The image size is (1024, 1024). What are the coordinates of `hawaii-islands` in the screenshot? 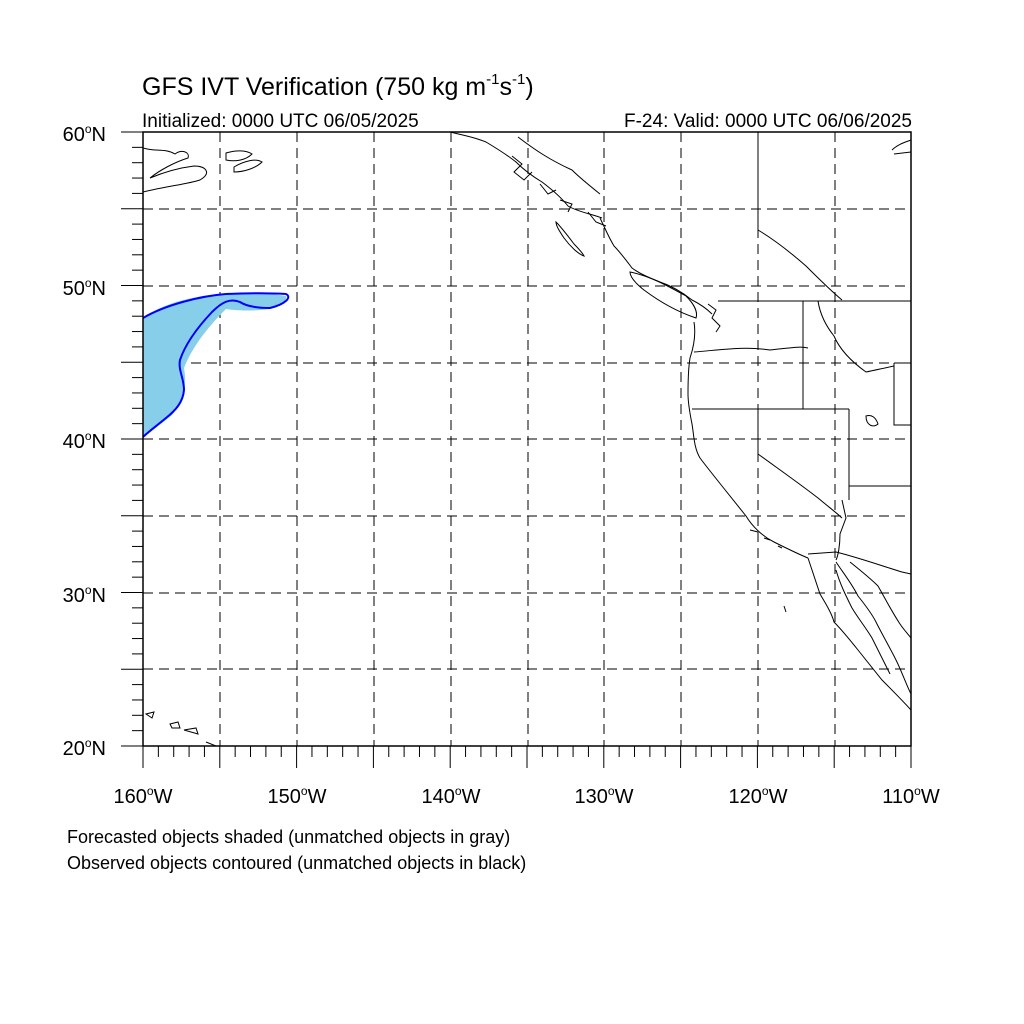 It's located at (180, 728).